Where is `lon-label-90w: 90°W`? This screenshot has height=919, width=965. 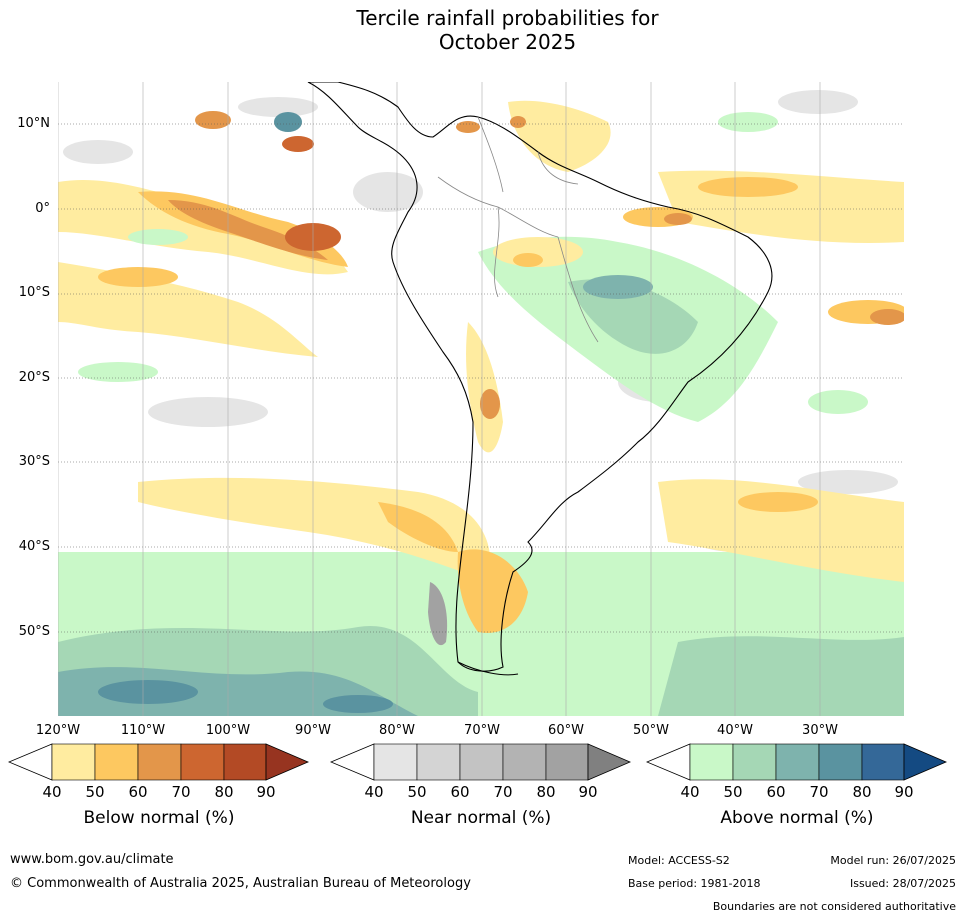 lon-label-90w: 90°W is located at coordinates (313, 730).